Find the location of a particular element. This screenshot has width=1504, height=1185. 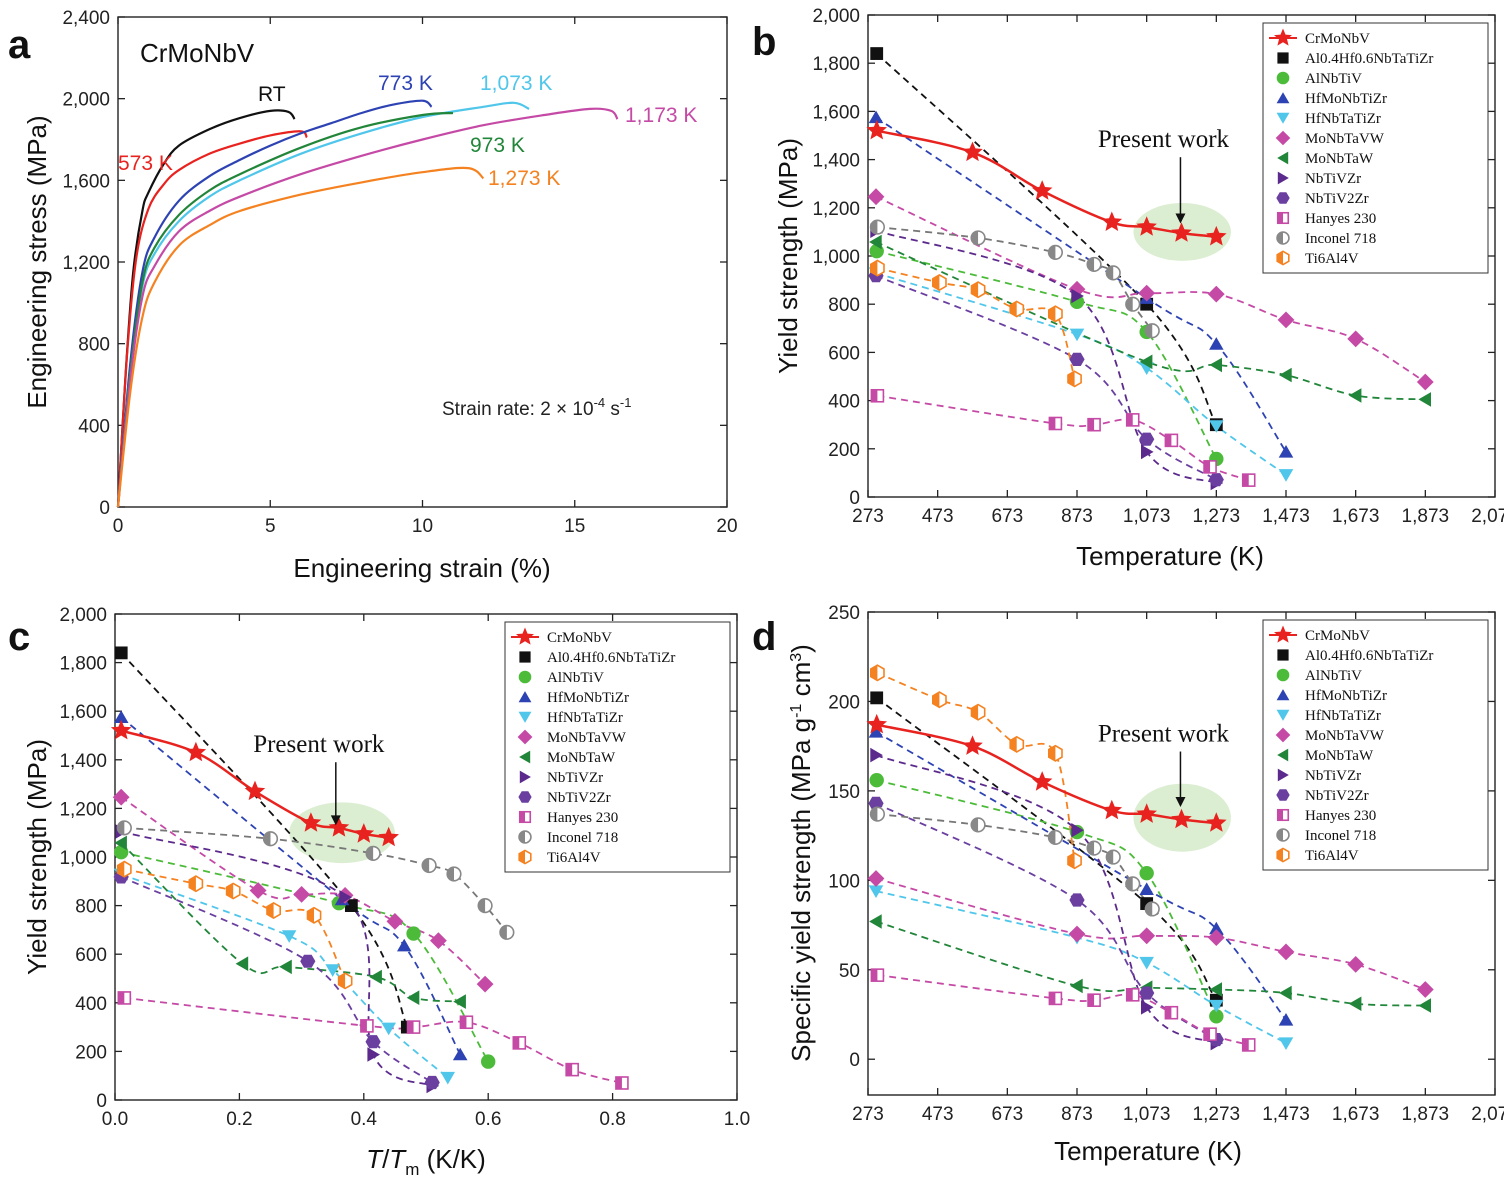

x-axis-label: Engineering strain (%) is located at coordinates (421, 568).